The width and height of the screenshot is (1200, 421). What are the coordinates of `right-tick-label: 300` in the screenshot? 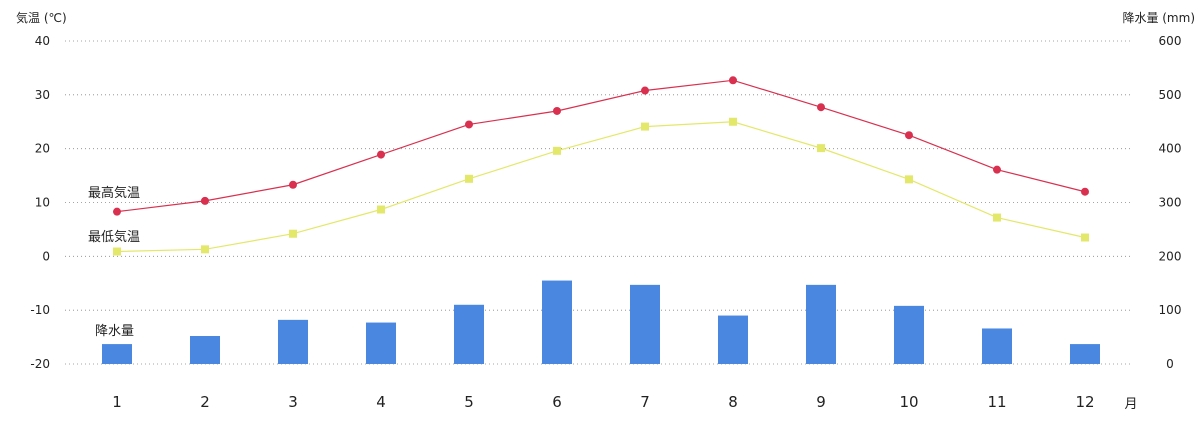 It's located at (1170, 203).